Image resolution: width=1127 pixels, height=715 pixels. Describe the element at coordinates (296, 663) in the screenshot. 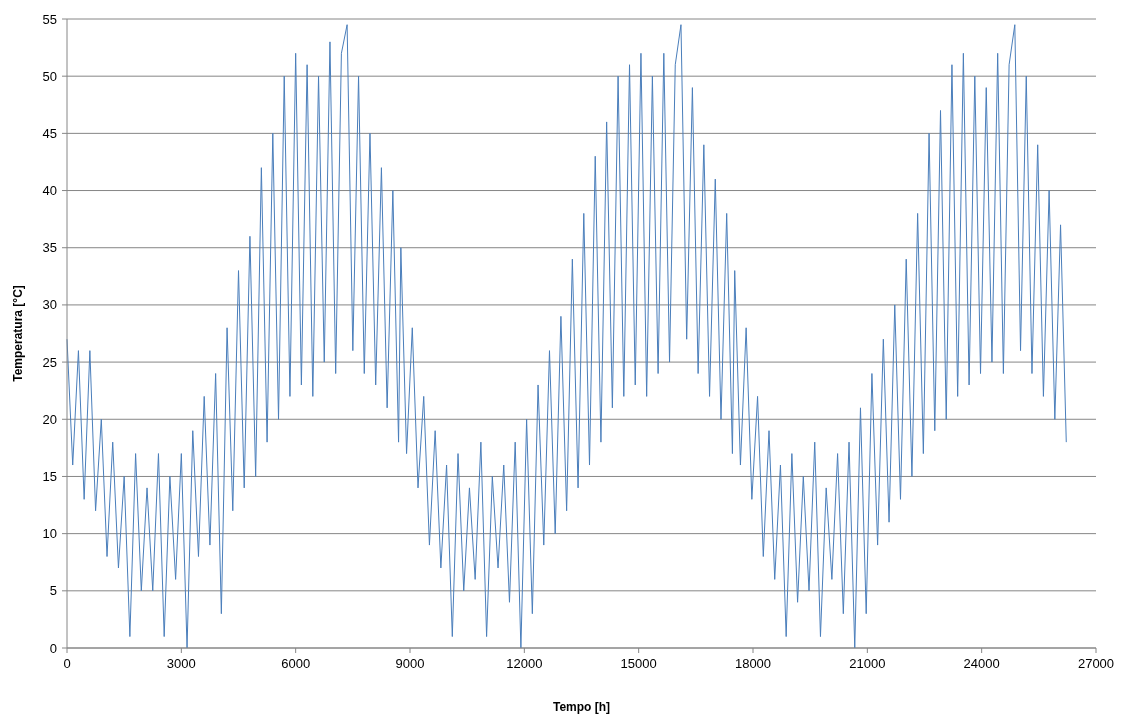

I see `x-tick-label: 6000` at that location.